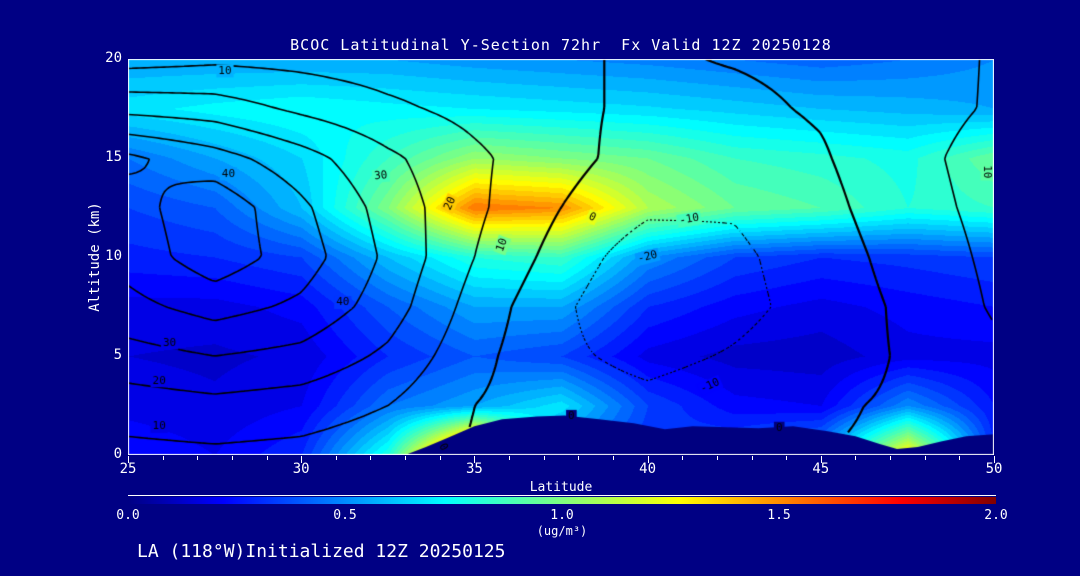  Describe the element at coordinates (301, 469) in the screenshot. I see `x-tick-label: 30` at that location.